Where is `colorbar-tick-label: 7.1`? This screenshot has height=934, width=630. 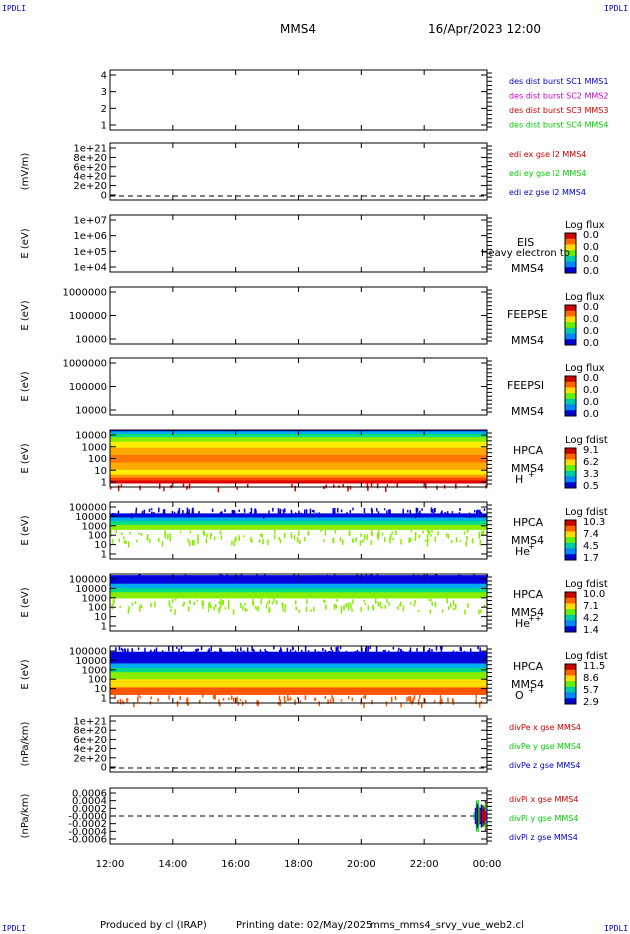
colorbar-tick-label: 7.1 is located at coordinates (591, 606).